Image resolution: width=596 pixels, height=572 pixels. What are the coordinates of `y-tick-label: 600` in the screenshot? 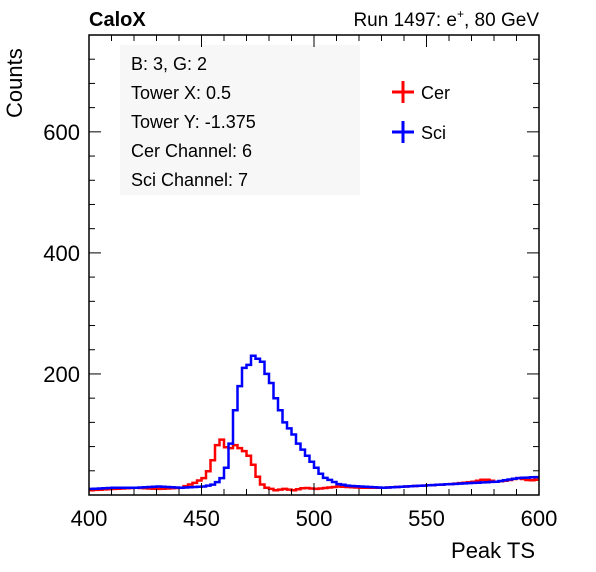 It's located at (61, 132).